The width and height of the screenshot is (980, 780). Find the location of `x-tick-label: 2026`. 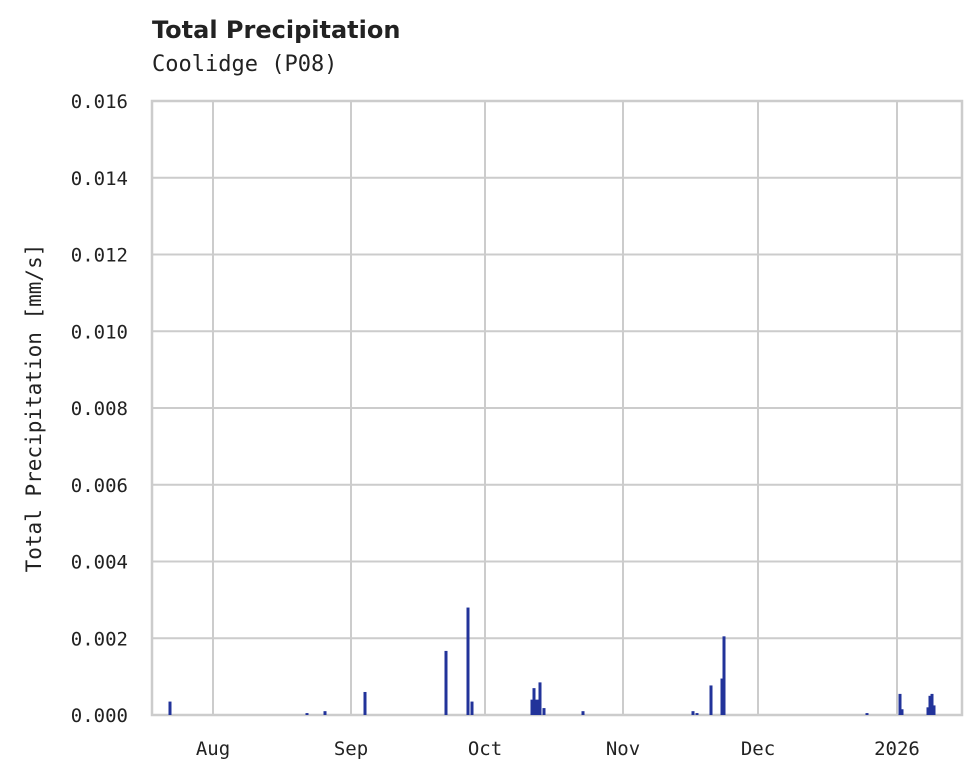

x-tick-label: 2026 is located at coordinates (897, 749).